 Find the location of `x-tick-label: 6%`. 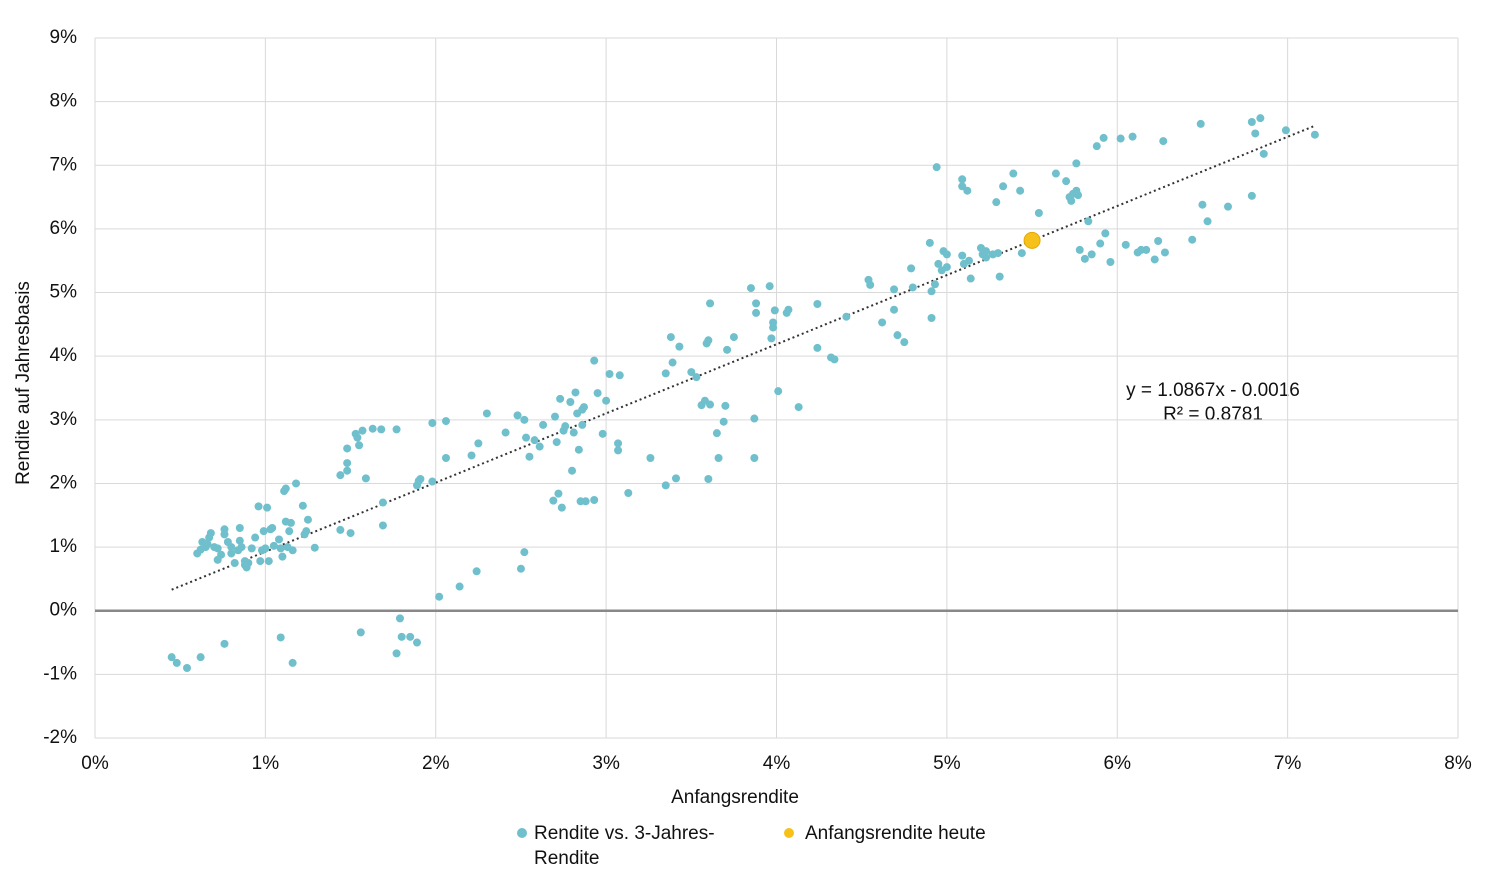

x-tick-label: 6% is located at coordinates (1118, 763).